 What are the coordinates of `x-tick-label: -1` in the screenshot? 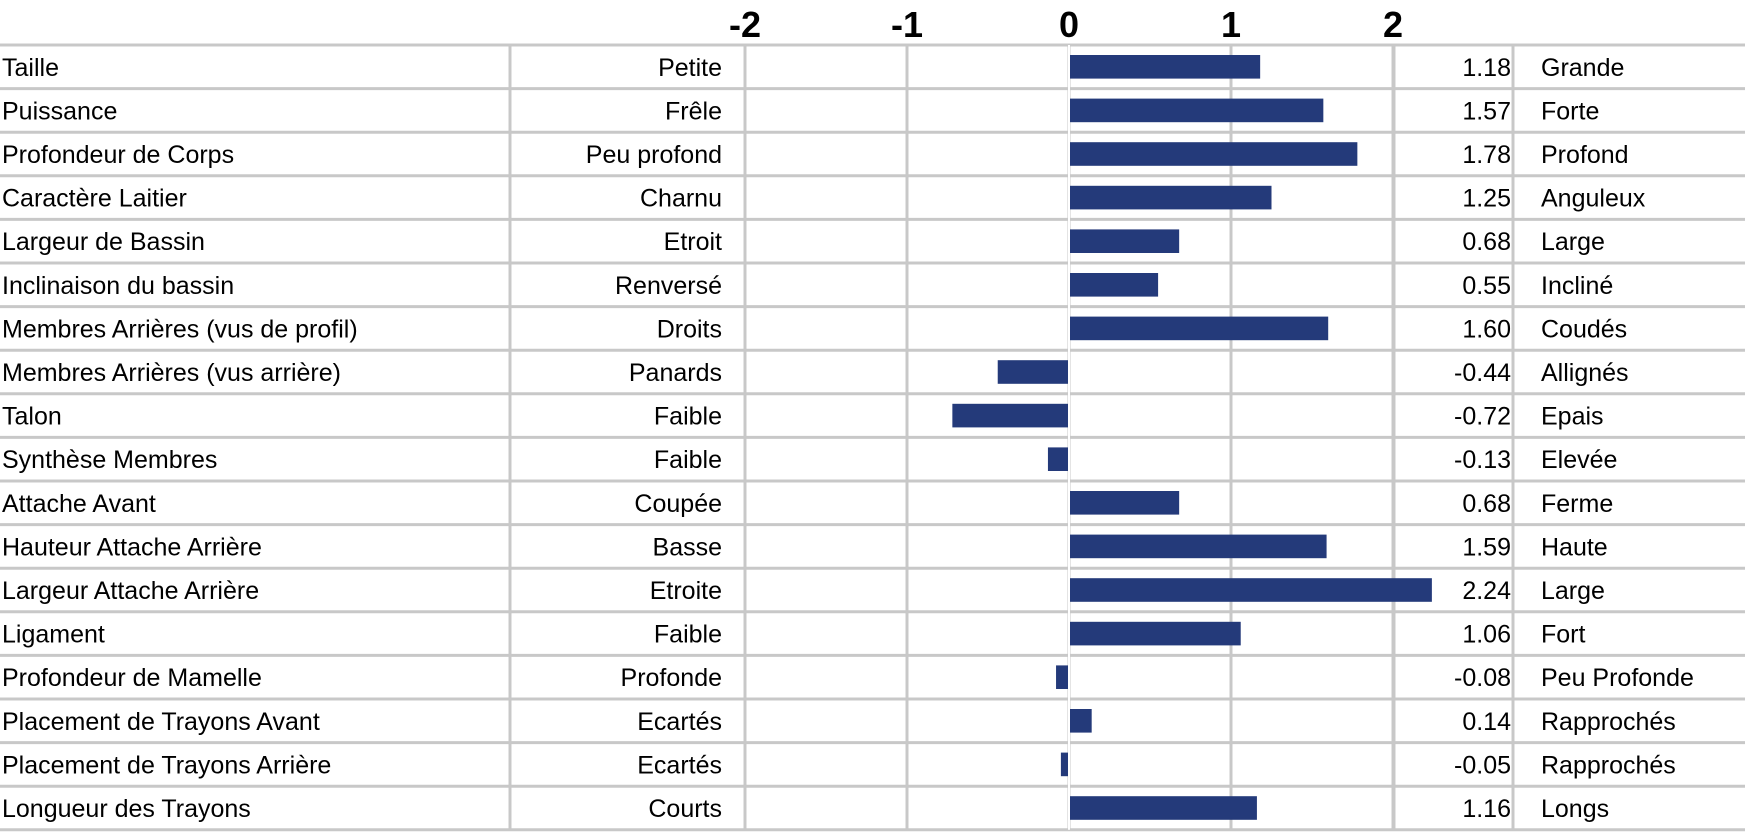 It's located at (907, 24).